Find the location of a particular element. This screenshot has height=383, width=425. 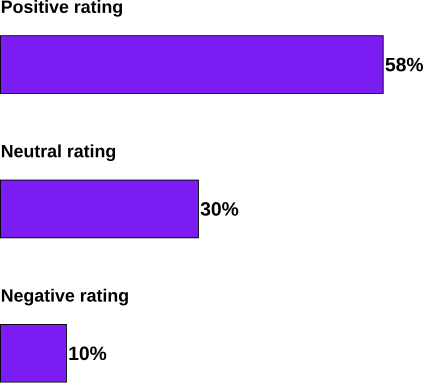

y-tick-label: Positive rating is located at coordinates (62, 8).